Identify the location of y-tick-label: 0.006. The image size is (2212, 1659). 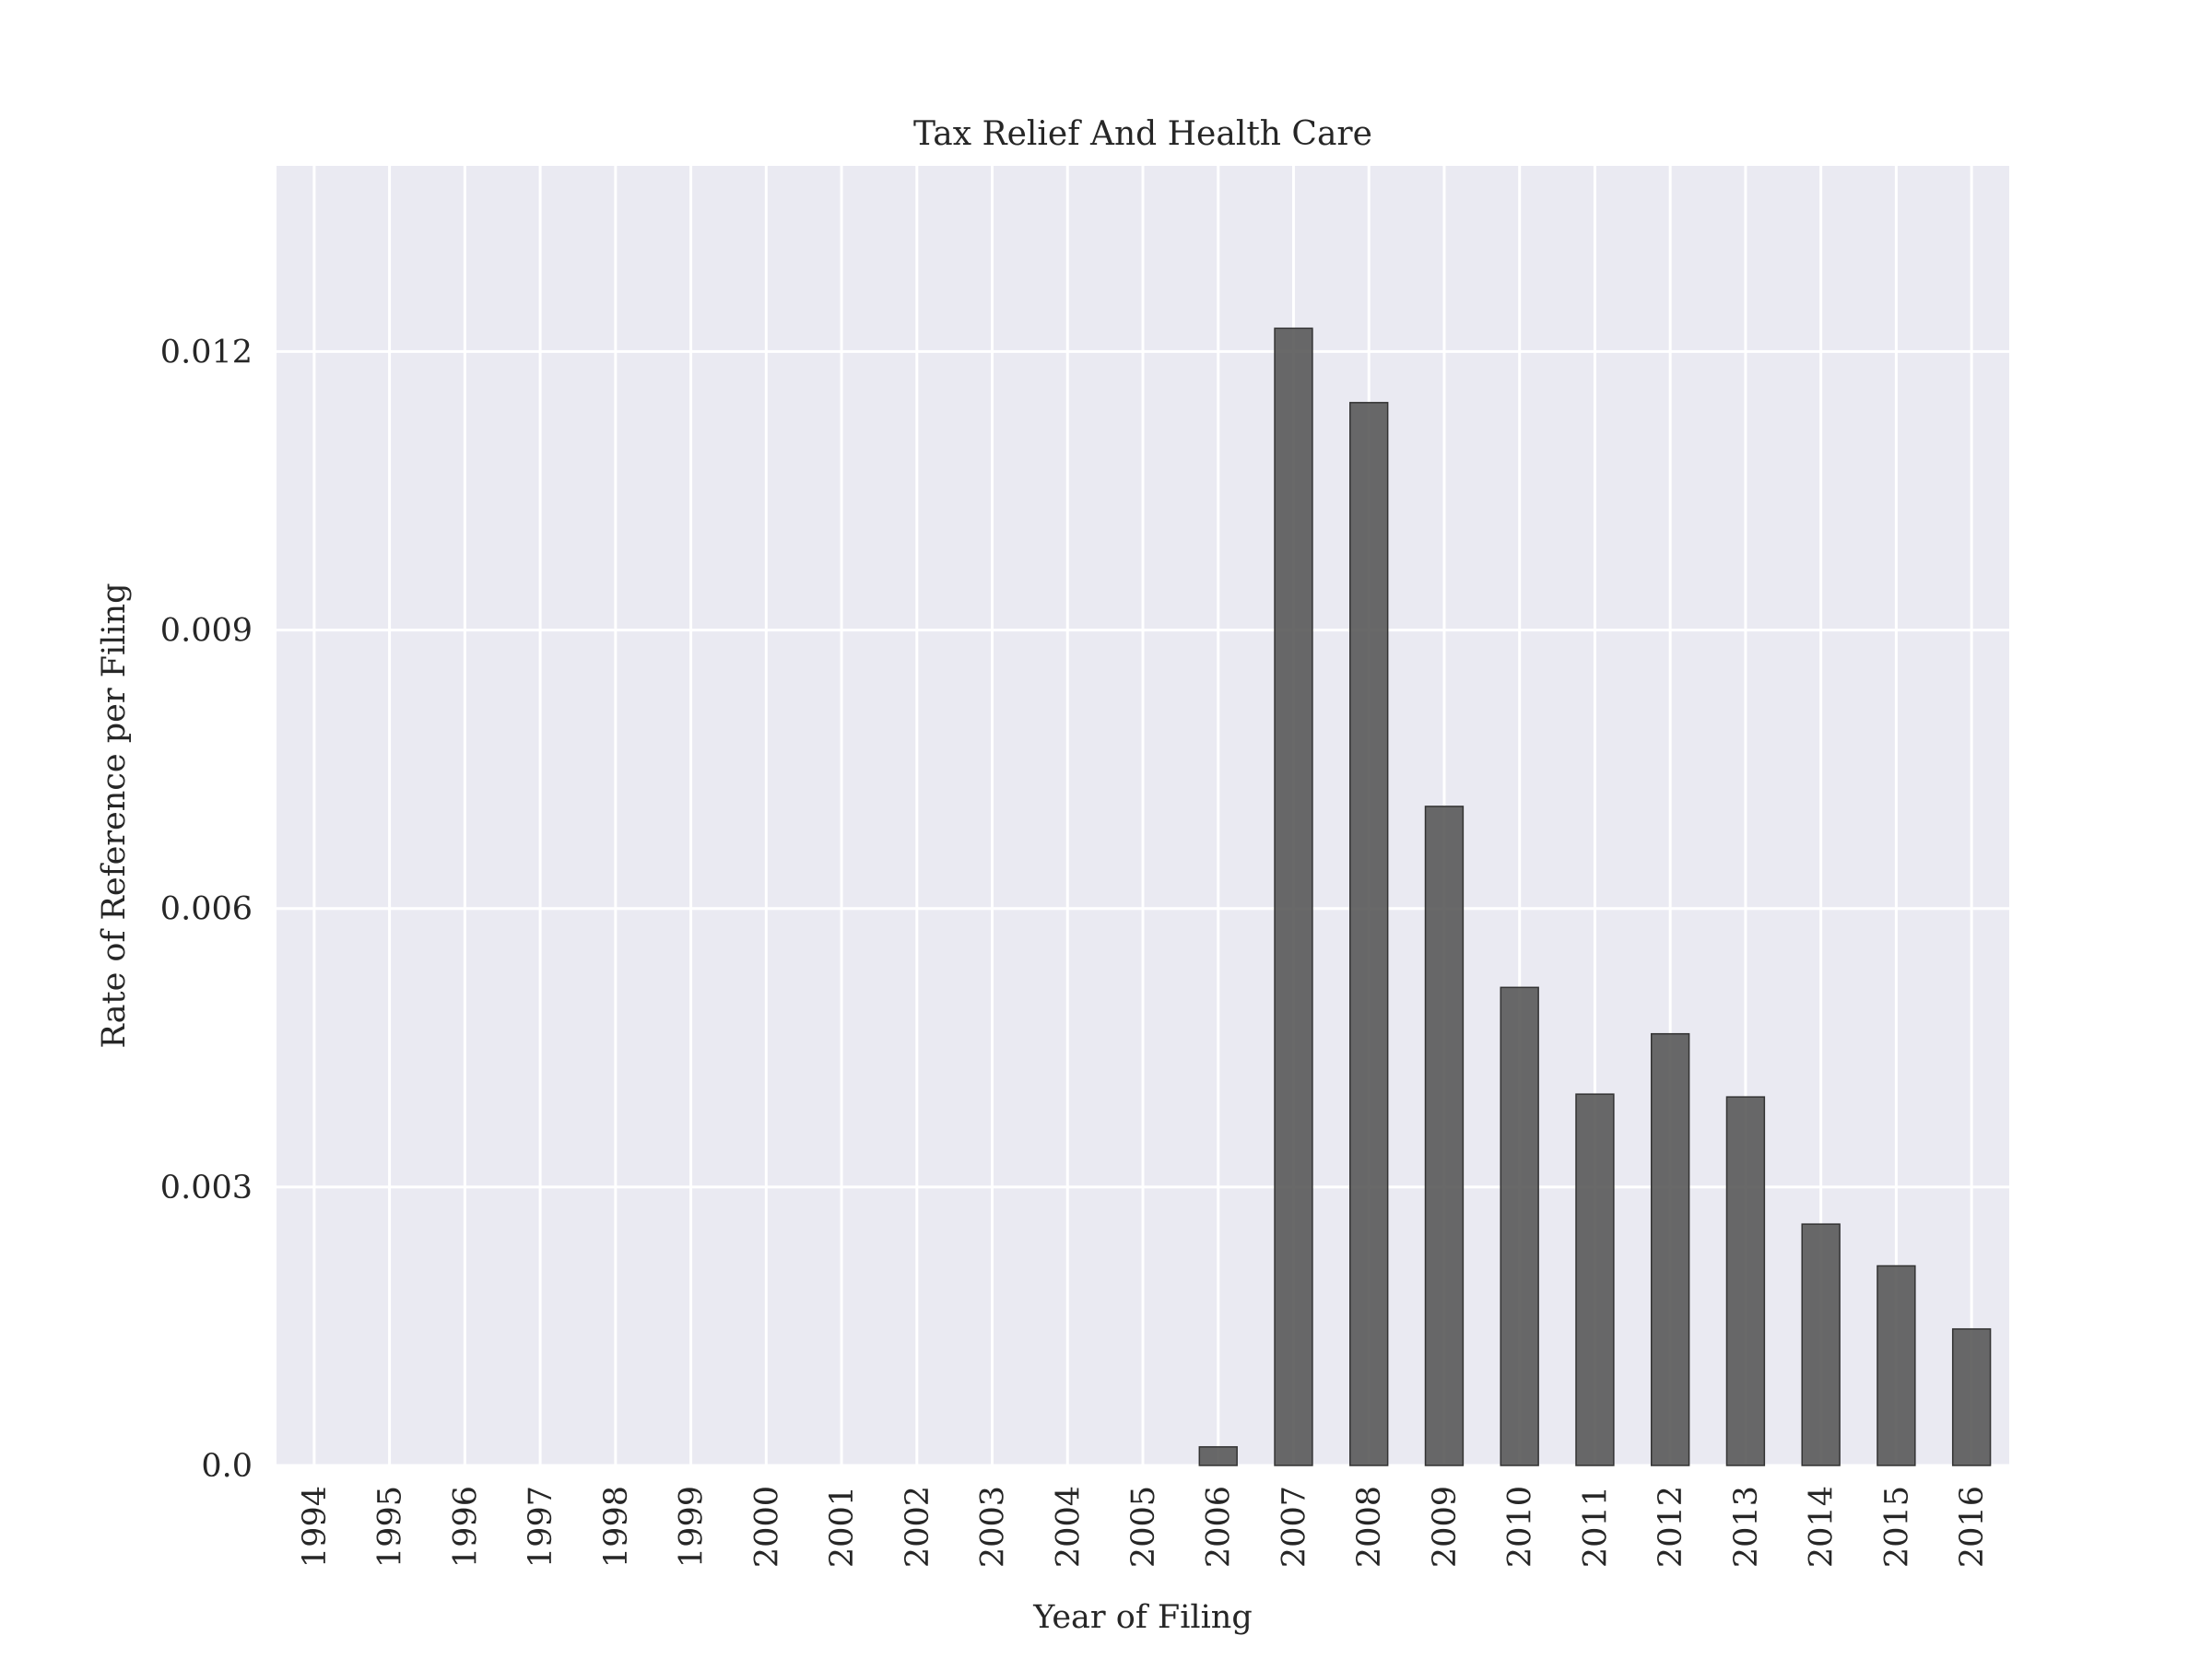
(206, 909).